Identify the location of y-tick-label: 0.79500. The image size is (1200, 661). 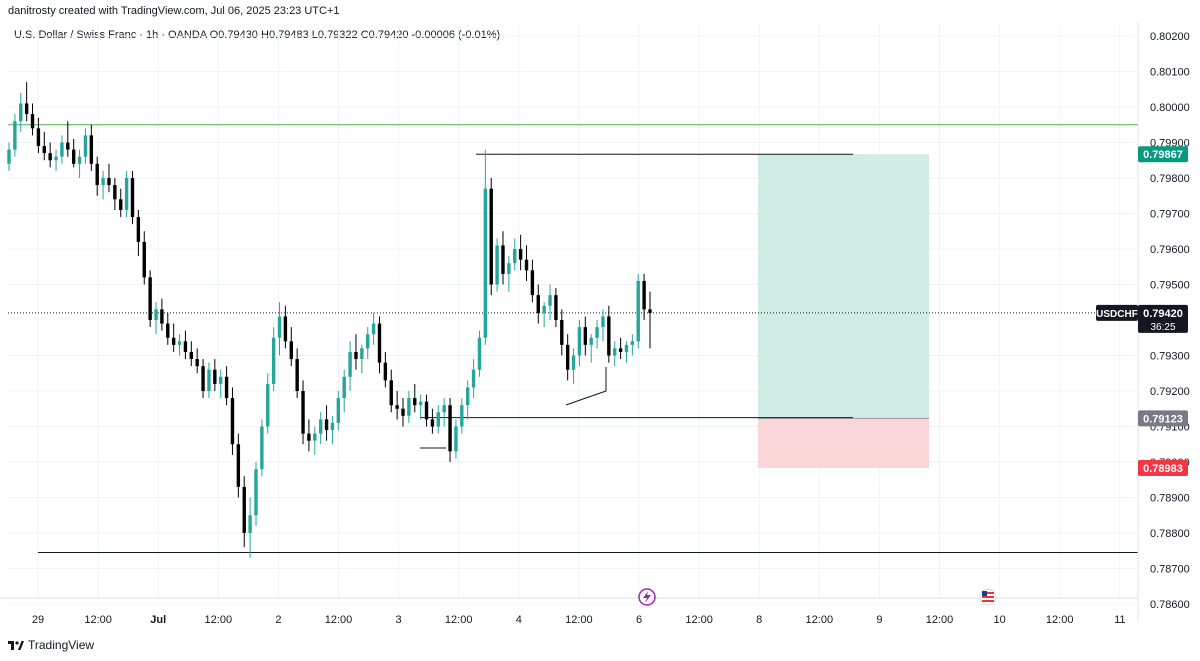
(1170, 286).